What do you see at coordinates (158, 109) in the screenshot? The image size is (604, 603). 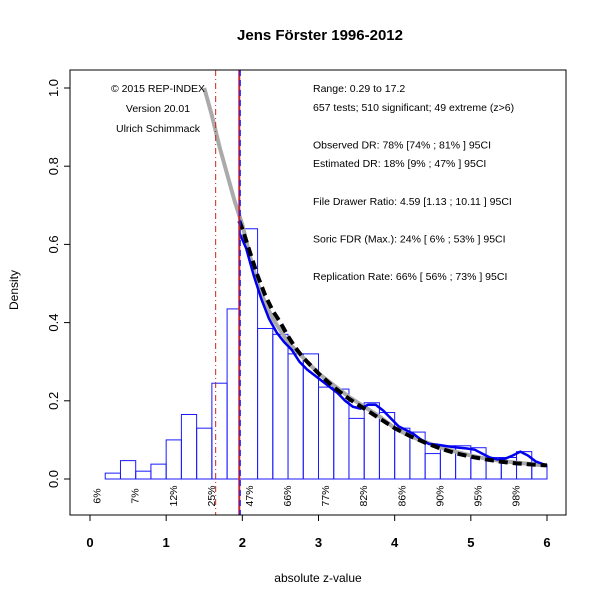 I see `annotation-left: Version 20.01` at bounding box center [158, 109].